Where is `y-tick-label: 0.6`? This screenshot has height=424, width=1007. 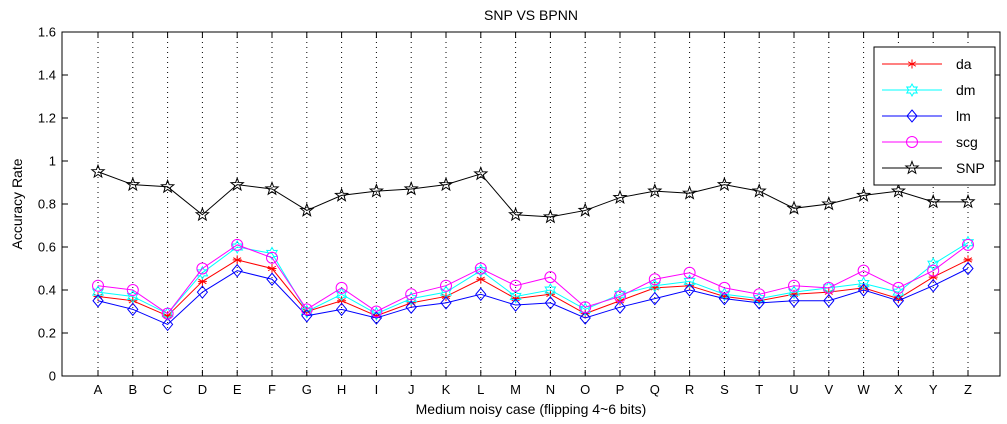
y-tick-label: 0.6 is located at coordinates (47, 247).